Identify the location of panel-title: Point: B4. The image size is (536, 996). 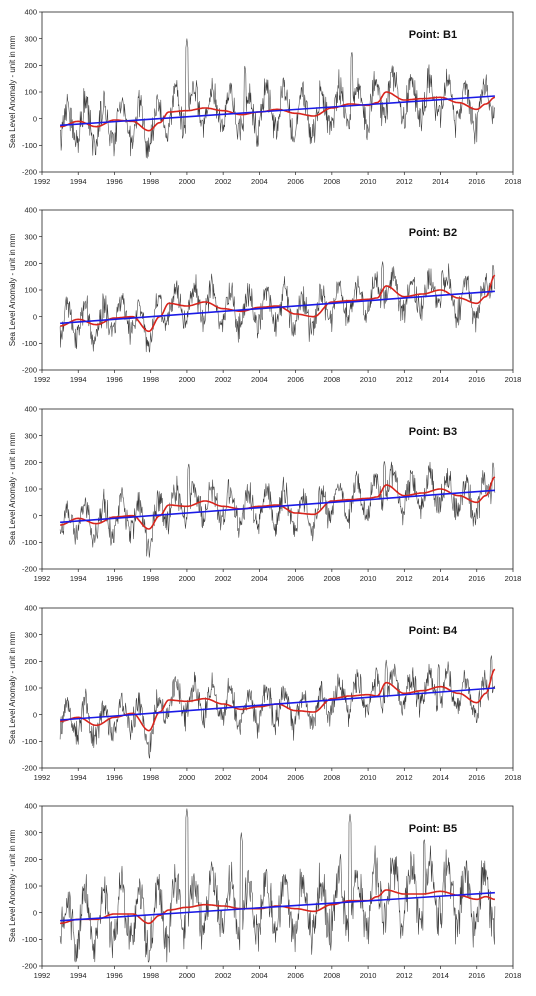
(433, 631).